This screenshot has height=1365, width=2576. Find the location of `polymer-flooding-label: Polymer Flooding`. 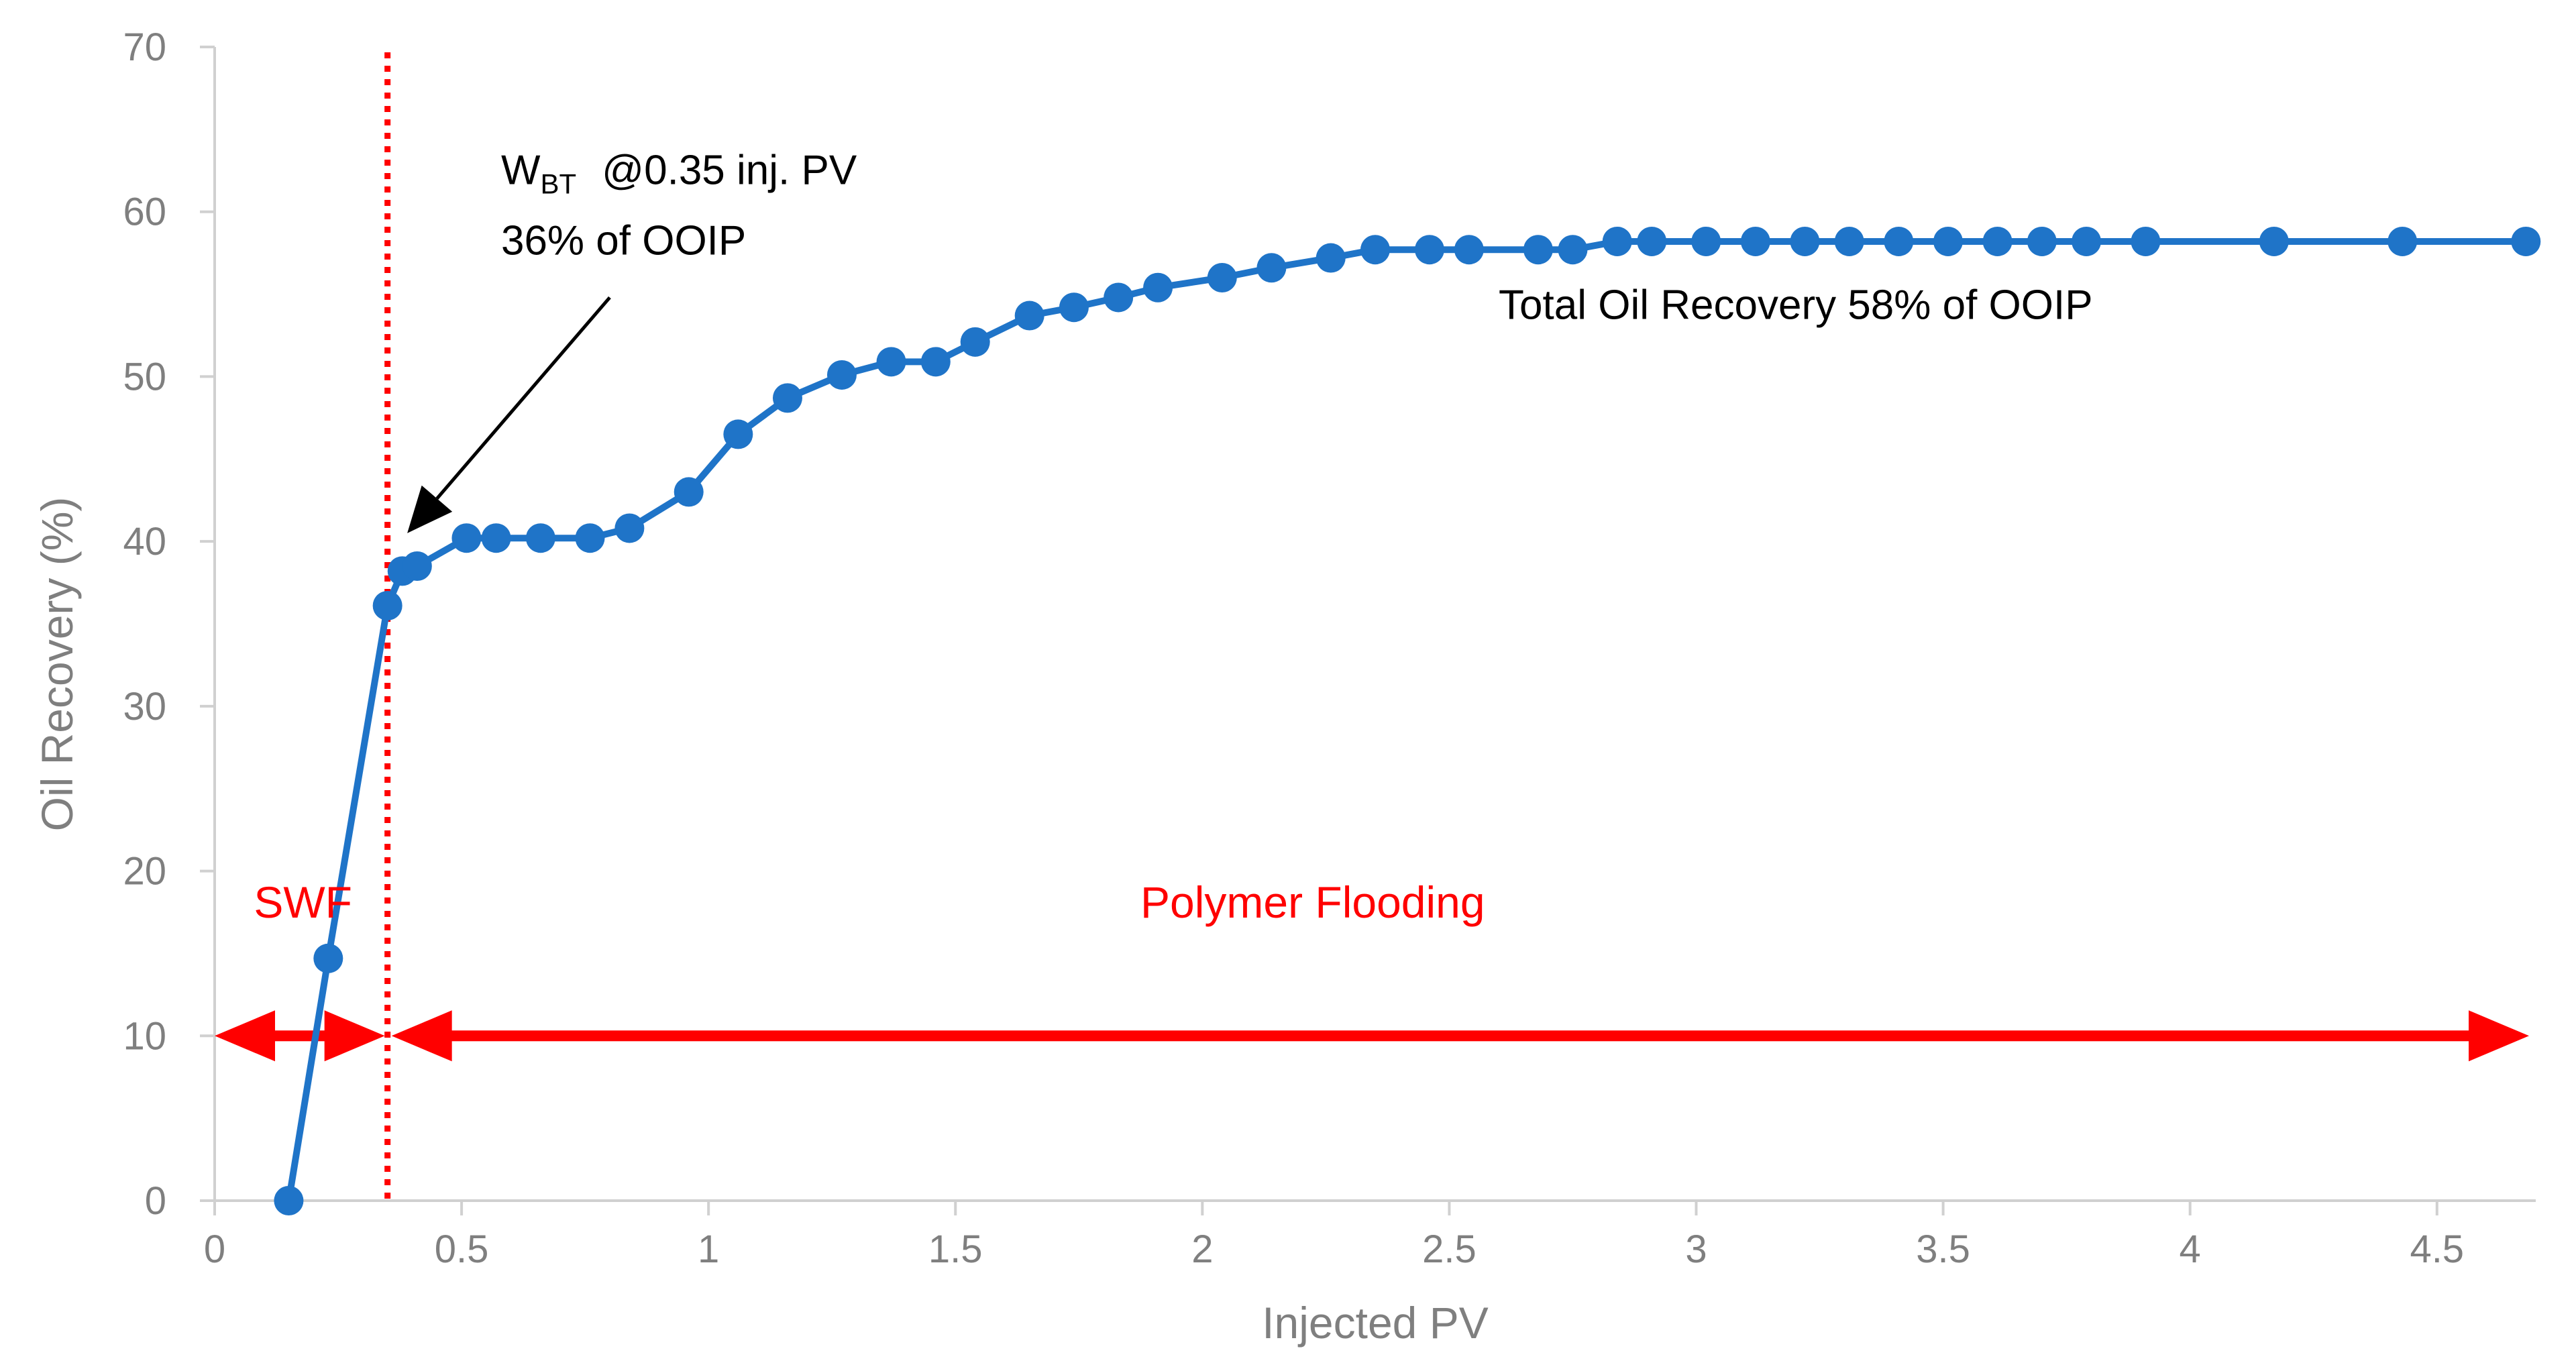

polymer-flooding-label: Polymer Flooding is located at coordinates (1312, 902).